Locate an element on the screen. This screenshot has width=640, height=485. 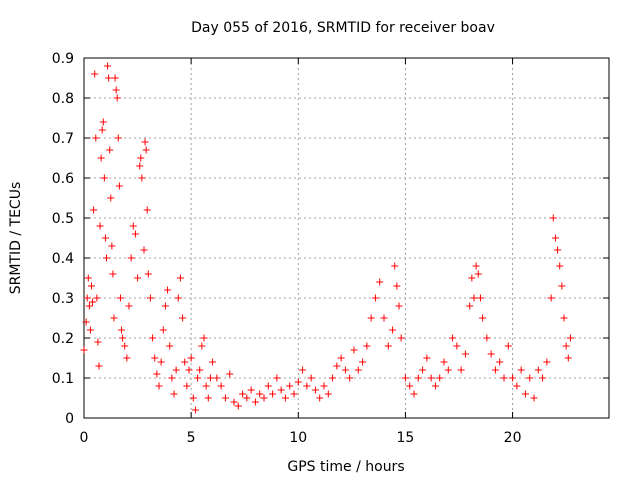
x-axis-label: GPS time / hours is located at coordinates (345, 467).